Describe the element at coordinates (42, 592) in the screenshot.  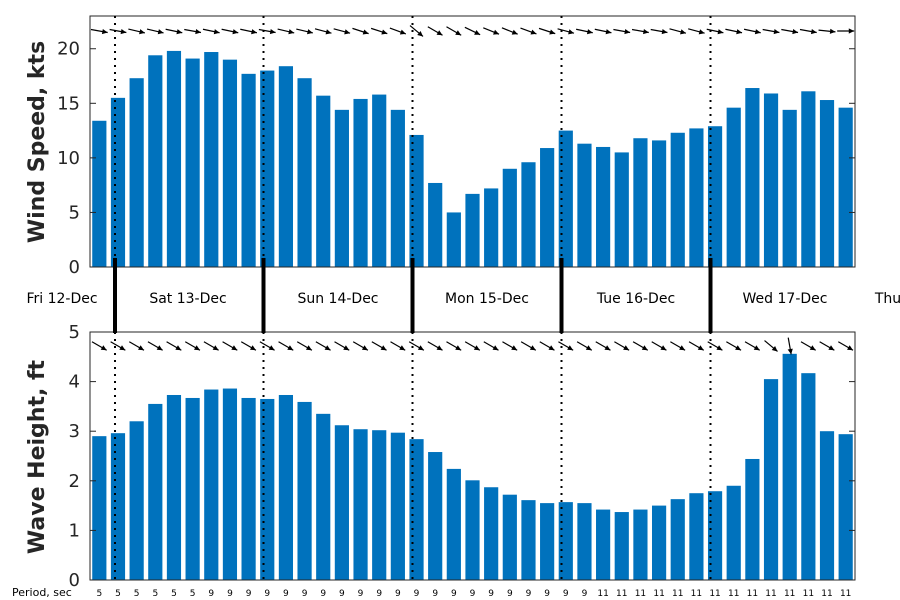
I see `period-row-title: Period, sec` at that location.